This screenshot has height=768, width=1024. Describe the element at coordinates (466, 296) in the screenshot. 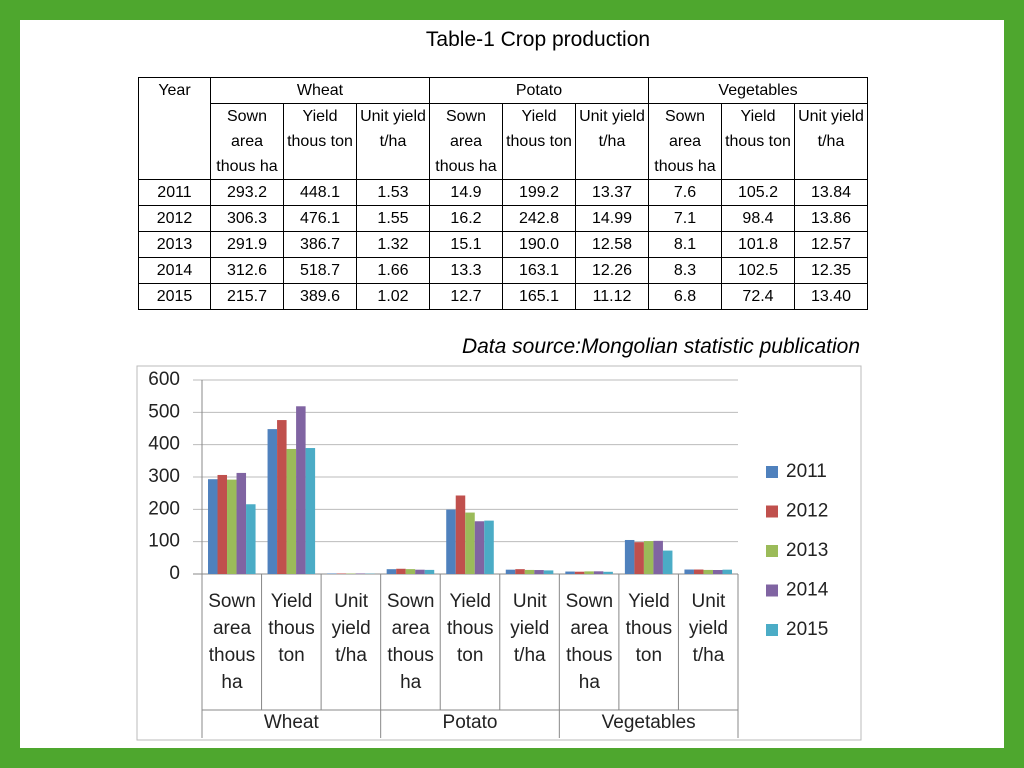

I see `cell: 12.7` at that location.